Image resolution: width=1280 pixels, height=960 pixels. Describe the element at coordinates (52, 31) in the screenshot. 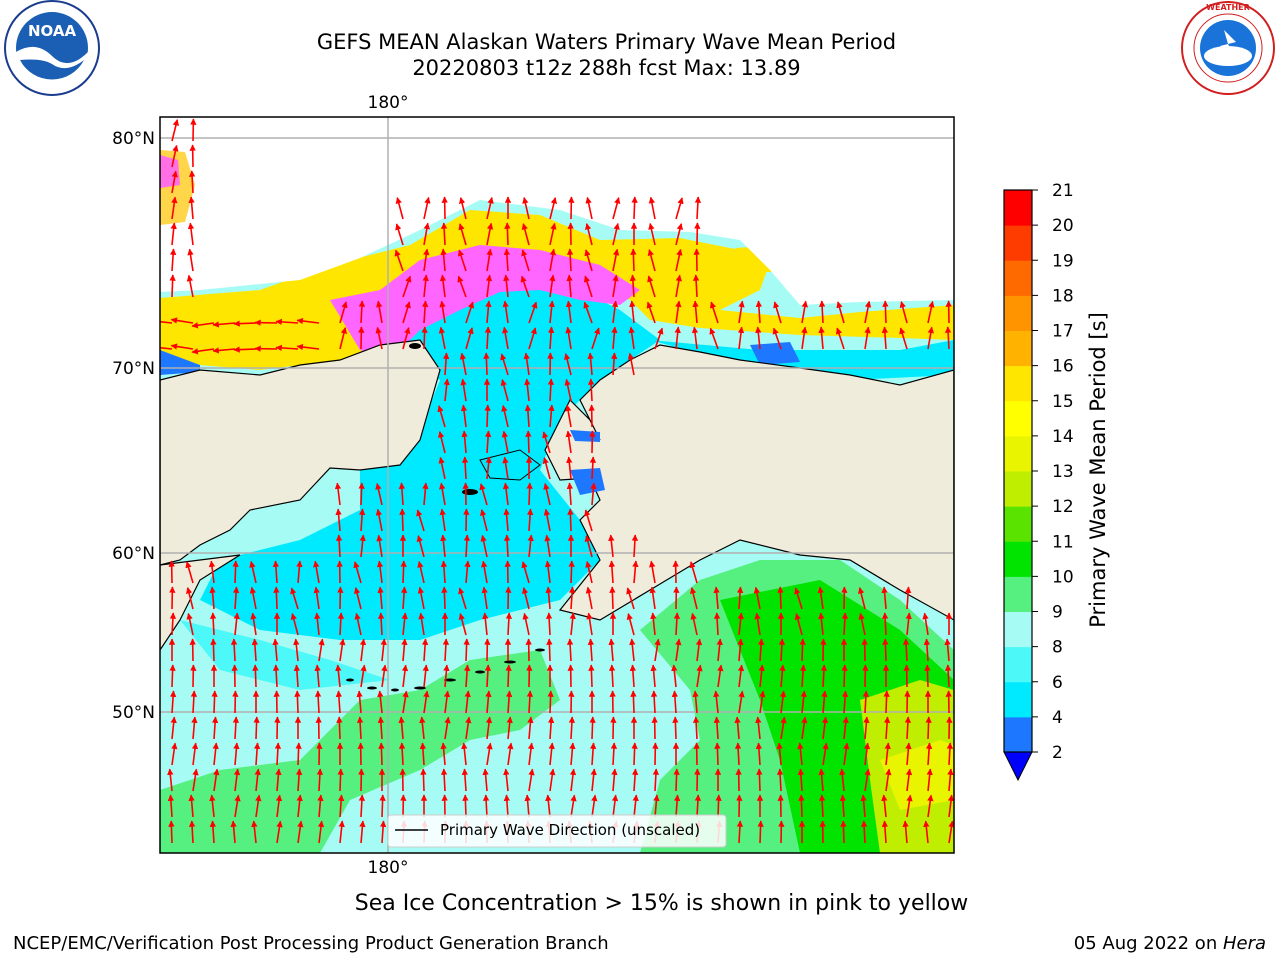

I see `noaa-logo-text: NOAA` at that location.